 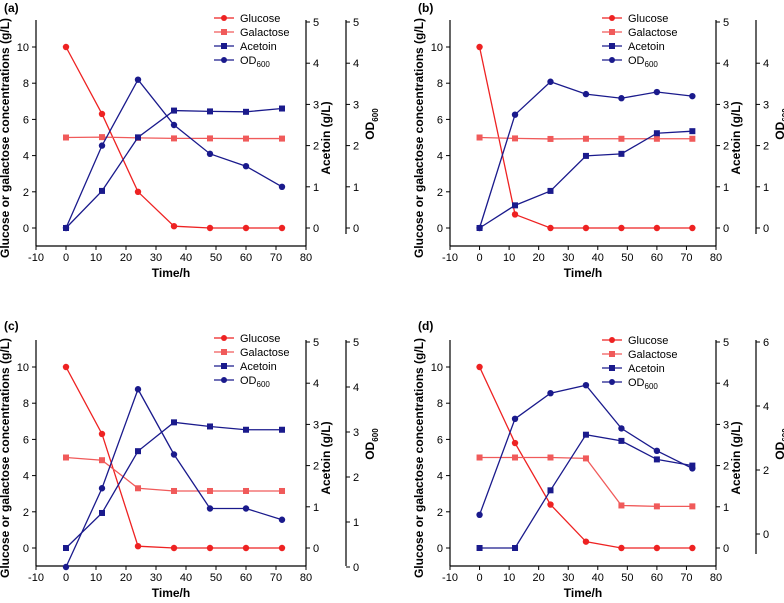 What do you see at coordinates (371, 124) in the screenshot?
I see `y-axis-title-od: OD600` at bounding box center [371, 124].